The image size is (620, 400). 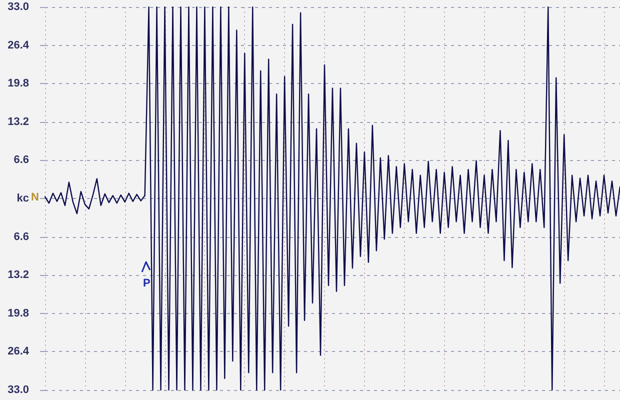 I want to click on text: N, so click(x=35, y=198).